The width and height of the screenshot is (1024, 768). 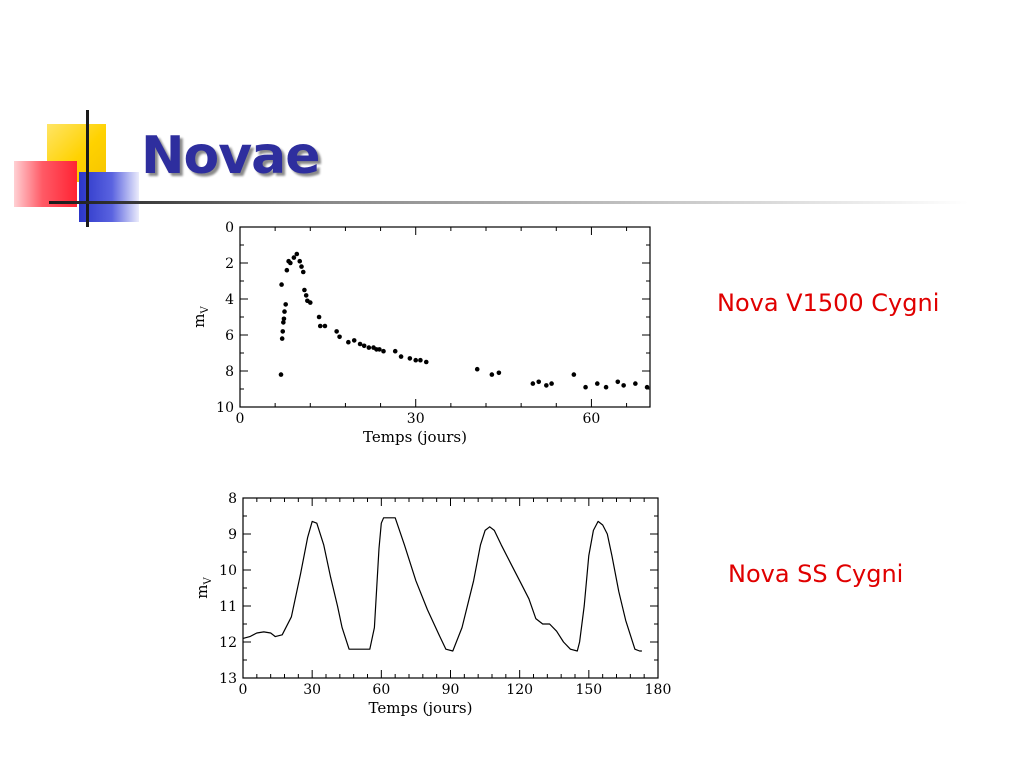 I want to click on y-tick-label: 4, so click(x=229, y=300).